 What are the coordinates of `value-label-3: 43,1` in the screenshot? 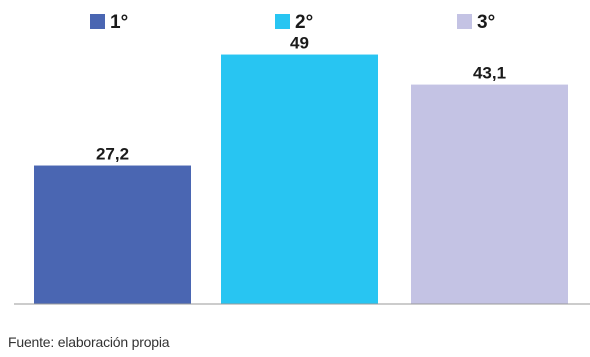 It's located at (489, 73).